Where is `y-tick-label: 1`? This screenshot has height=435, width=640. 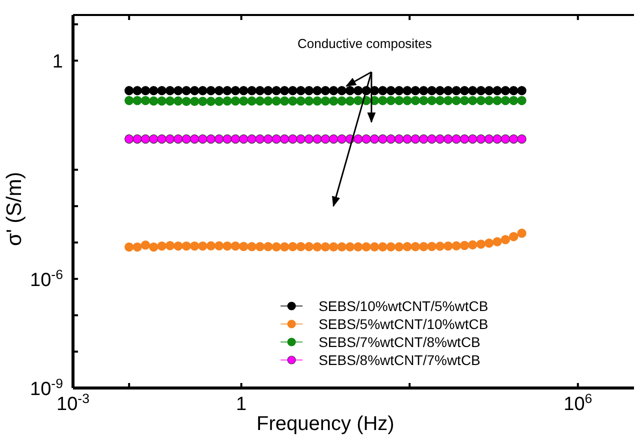
y-tick-label: 1 is located at coordinates (57, 62).